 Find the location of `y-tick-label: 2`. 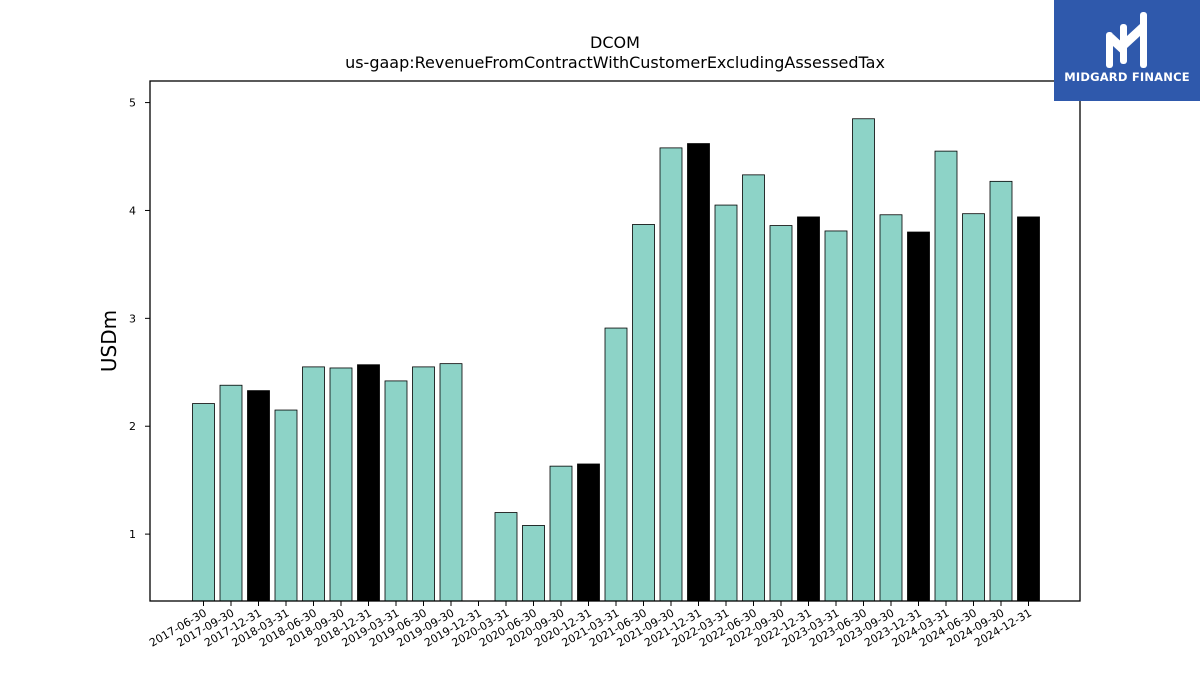

y-tick-label: 2 is located at coordinates (132, 426).